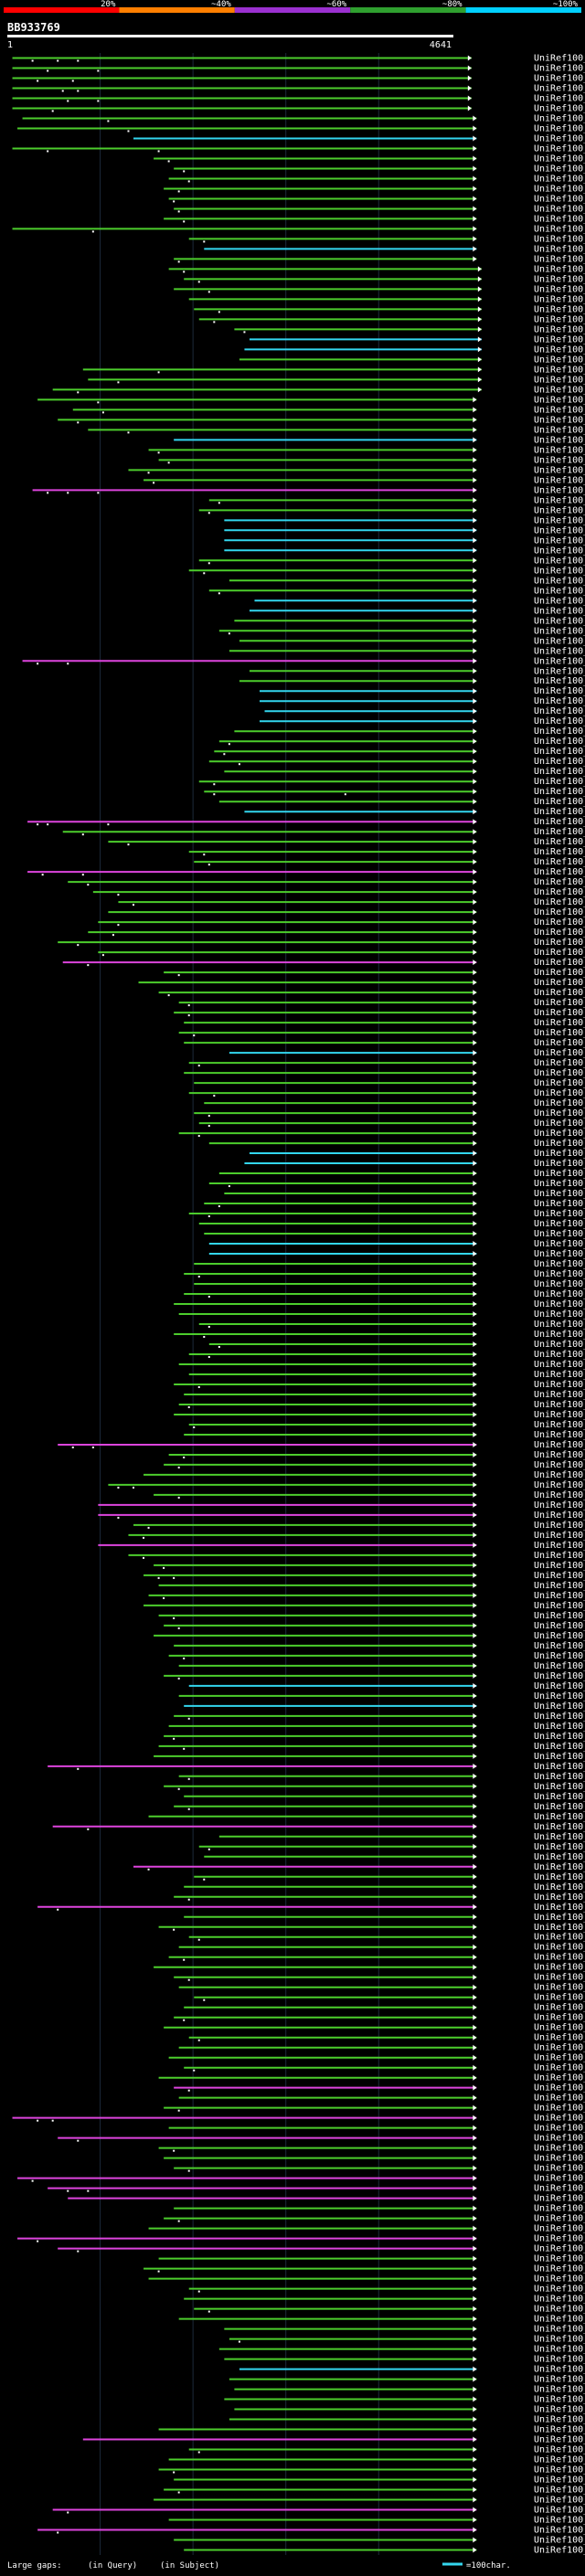 The width and height of the screenshot is (585, 2576). What do you see at coordinates (306, 872) in the screenshot?
I see `hit-row: UniRef100_Q9LFS7` at bounding box center [306, 872].